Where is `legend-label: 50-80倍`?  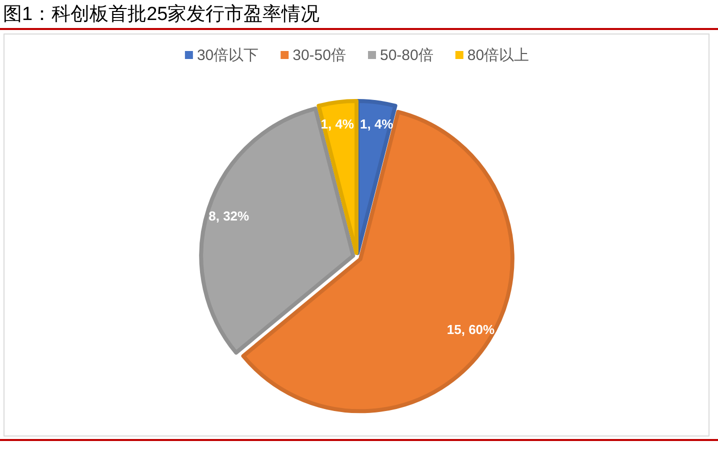
legend-label: 50-80倍 is located at coordinates (407, 55).